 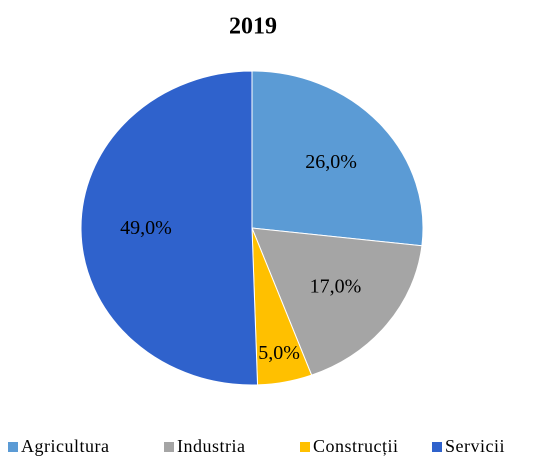 I want to click on data-label: 26,0%, so click(x=331, y=162).